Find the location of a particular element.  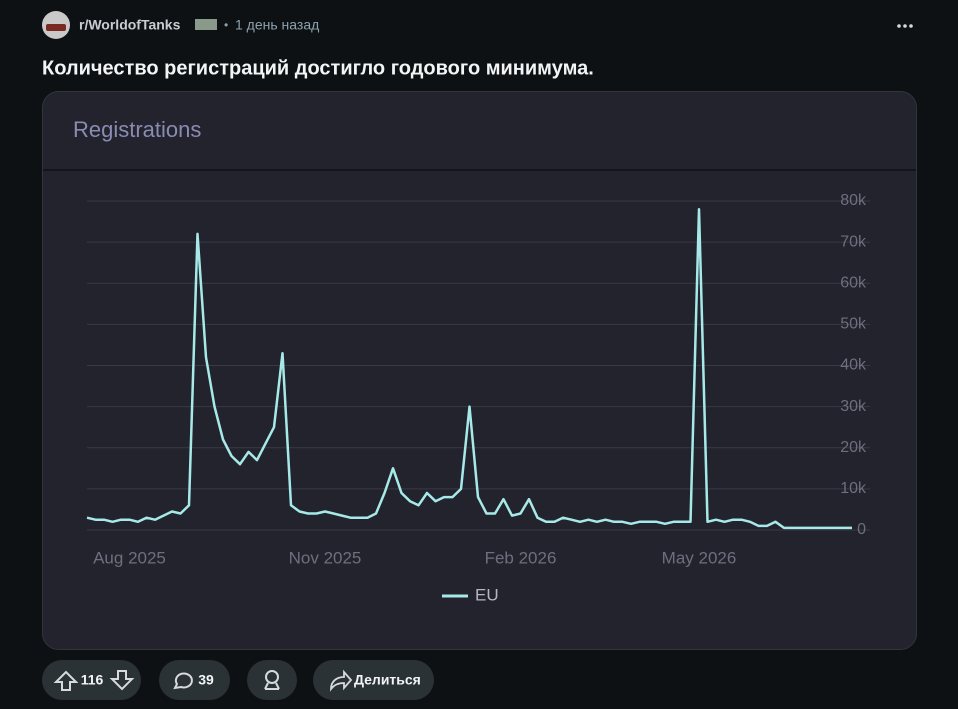

legend-label: EU is located at coordinates (487, 594).